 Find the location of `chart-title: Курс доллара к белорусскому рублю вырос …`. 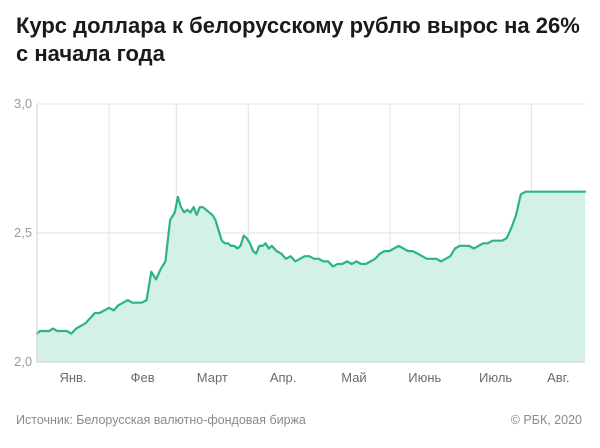

chart-title: Курс доллара к белорусскому рублю вырос … is located at coordinates (298, 39).